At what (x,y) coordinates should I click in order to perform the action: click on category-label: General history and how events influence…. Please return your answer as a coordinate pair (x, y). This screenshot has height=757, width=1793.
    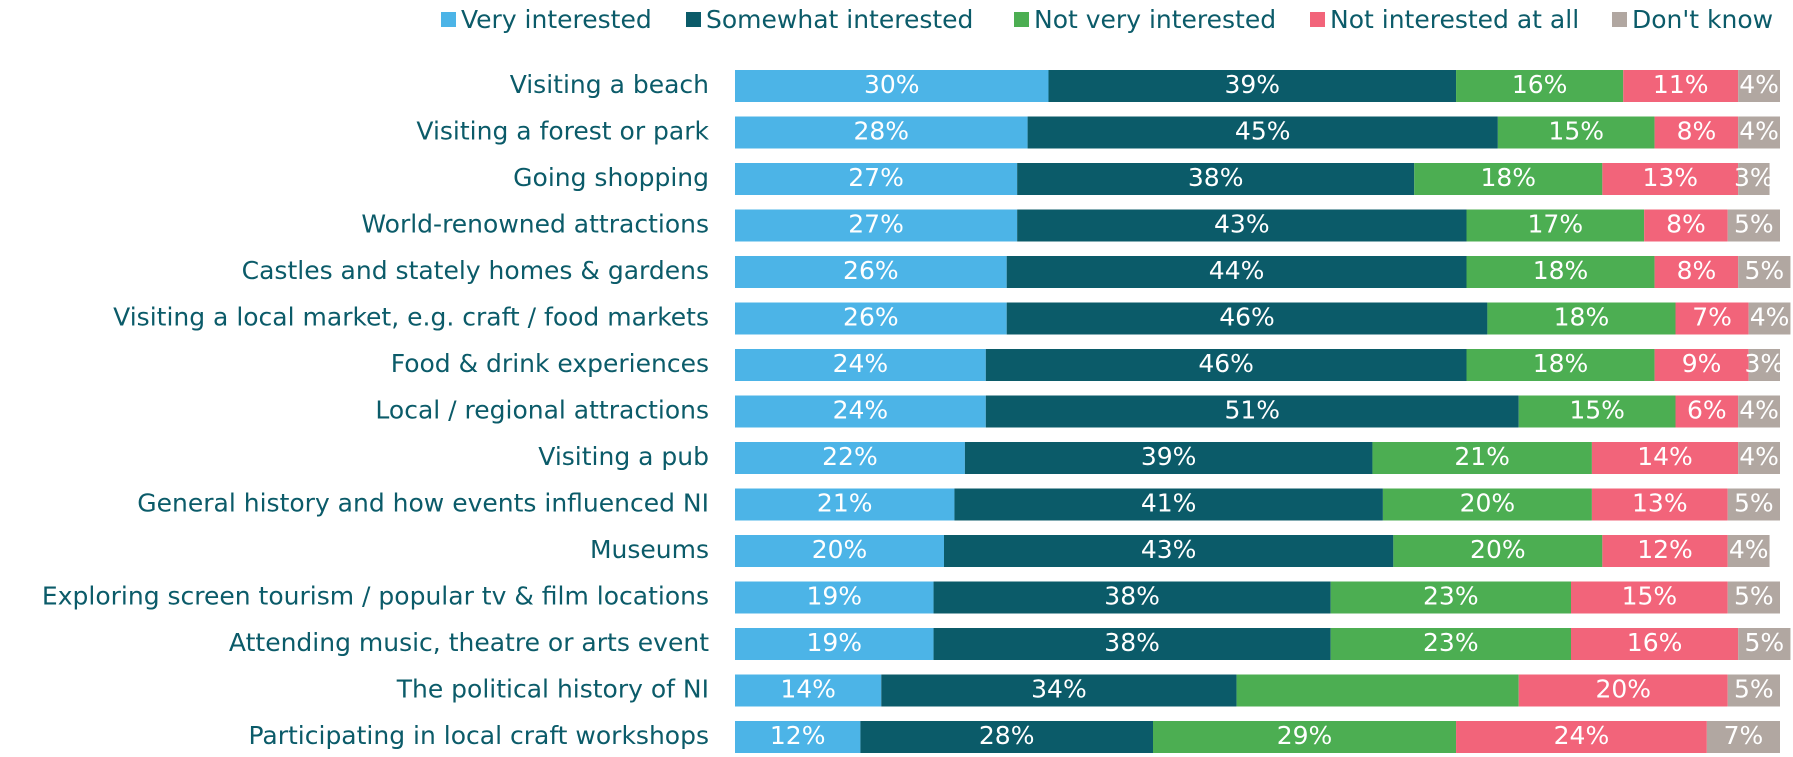
    Looking at the image, I should click on (423, 503).